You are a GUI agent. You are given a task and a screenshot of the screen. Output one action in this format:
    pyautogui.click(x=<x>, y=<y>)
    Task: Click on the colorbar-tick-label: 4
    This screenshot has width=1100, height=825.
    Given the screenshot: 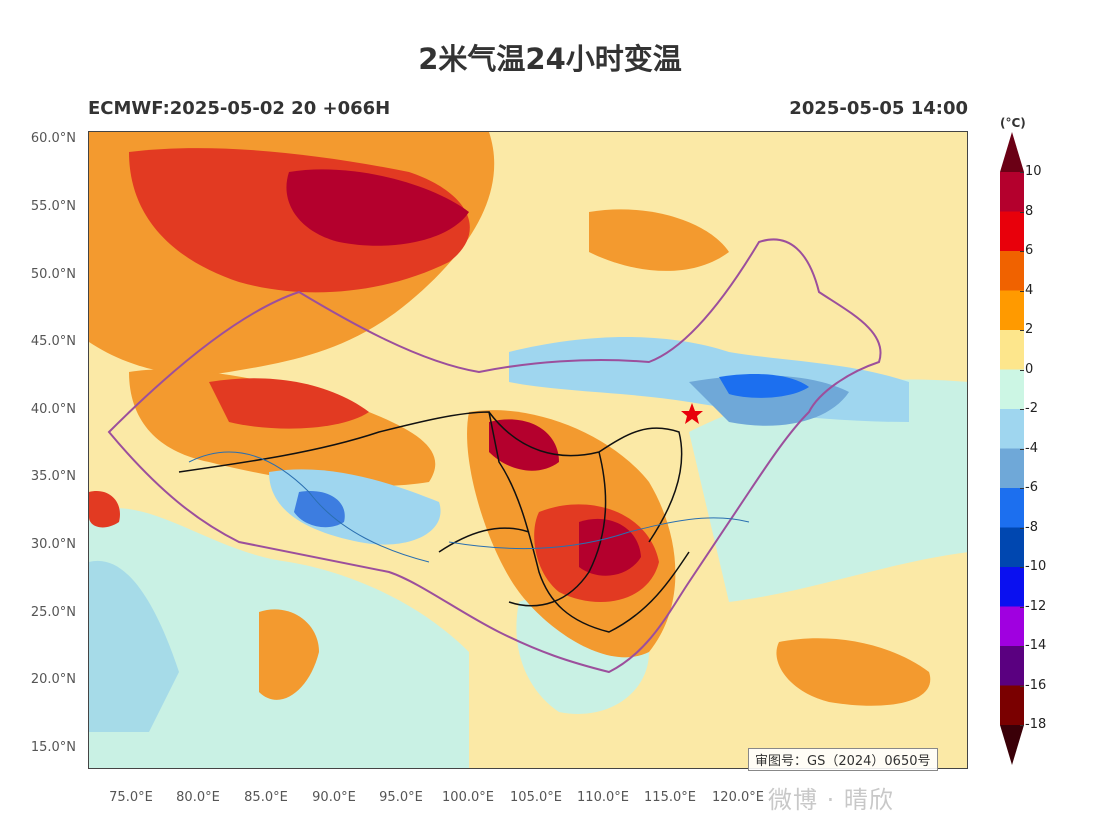 What is the action you would take?
    pyautogui.click(x=1029, y=290)
    